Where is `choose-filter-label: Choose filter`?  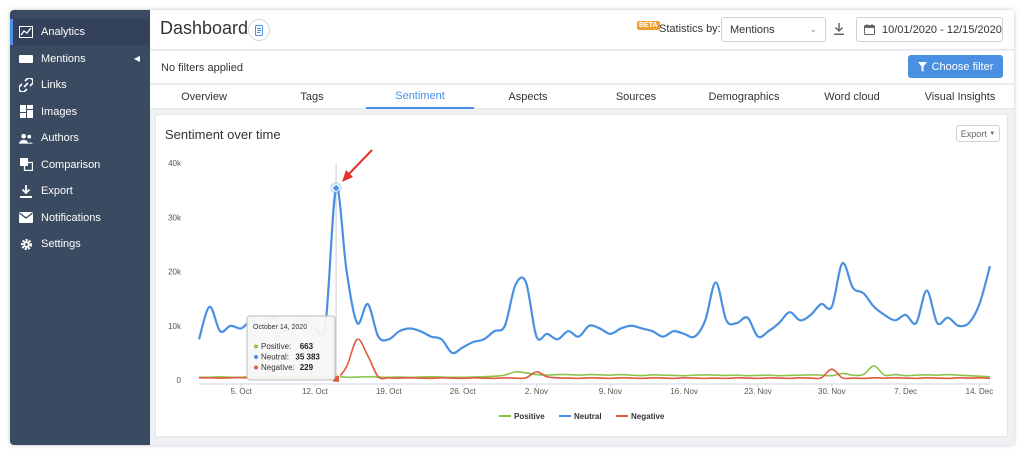 choose-filter-label: Choose filter is located at coordinates (962, 66).